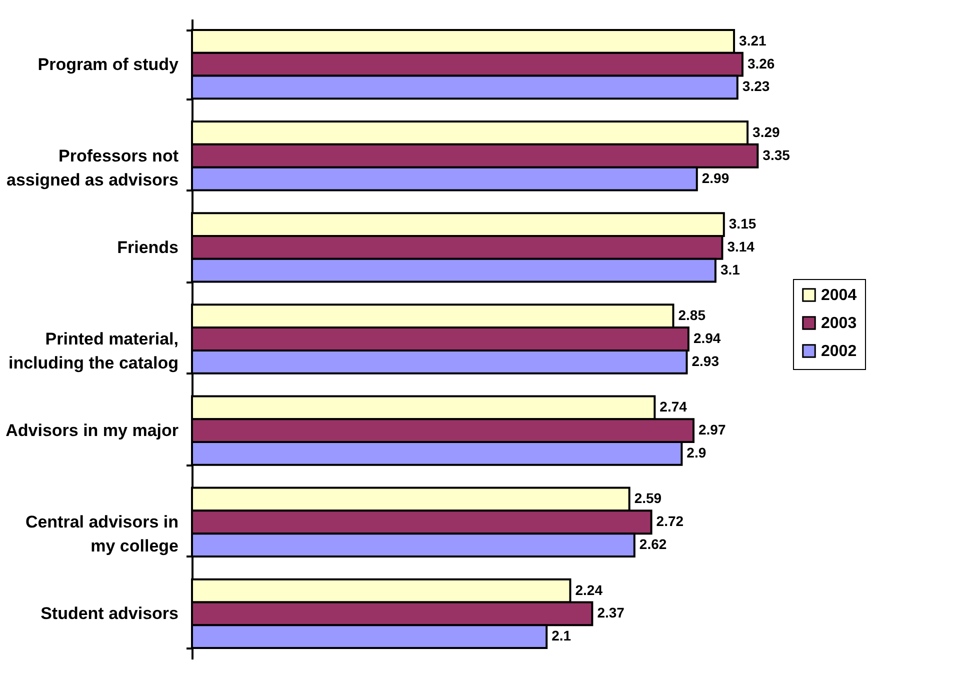  Describe the element at coordinates (741, 246) in the screenshot. I see `data-label: 3.14` at that location.